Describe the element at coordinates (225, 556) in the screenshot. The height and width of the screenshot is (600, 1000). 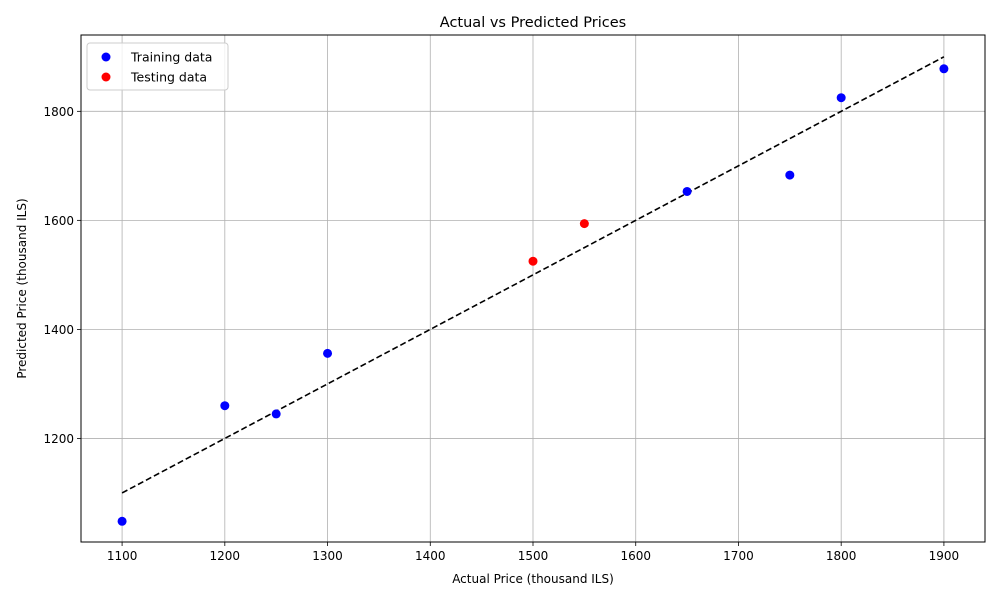
I see `x-tick-label: 1200` at that location.